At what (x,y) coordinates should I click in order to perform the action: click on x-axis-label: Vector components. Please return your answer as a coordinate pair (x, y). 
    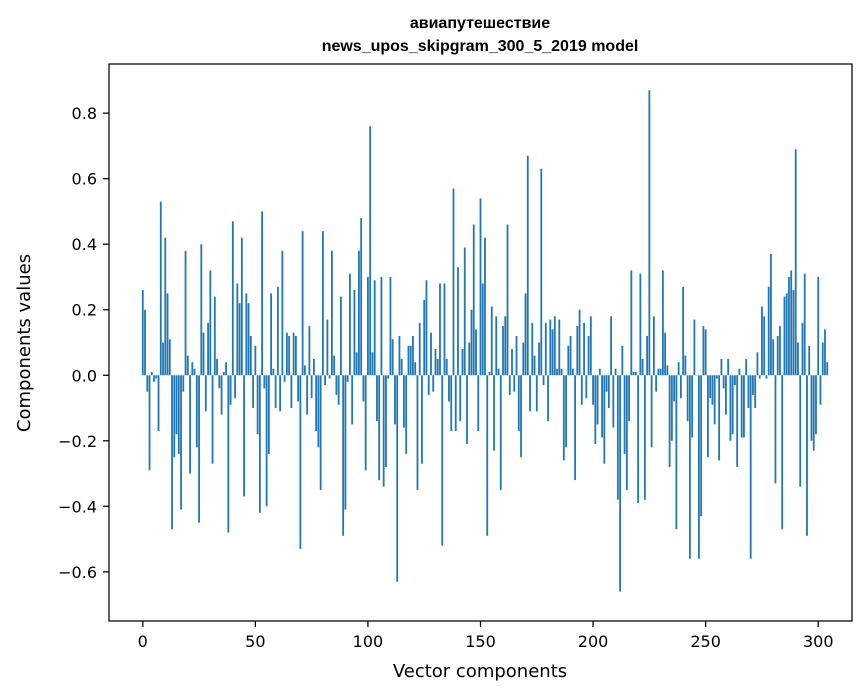
    Looking at the image, I should click on (480, 671).